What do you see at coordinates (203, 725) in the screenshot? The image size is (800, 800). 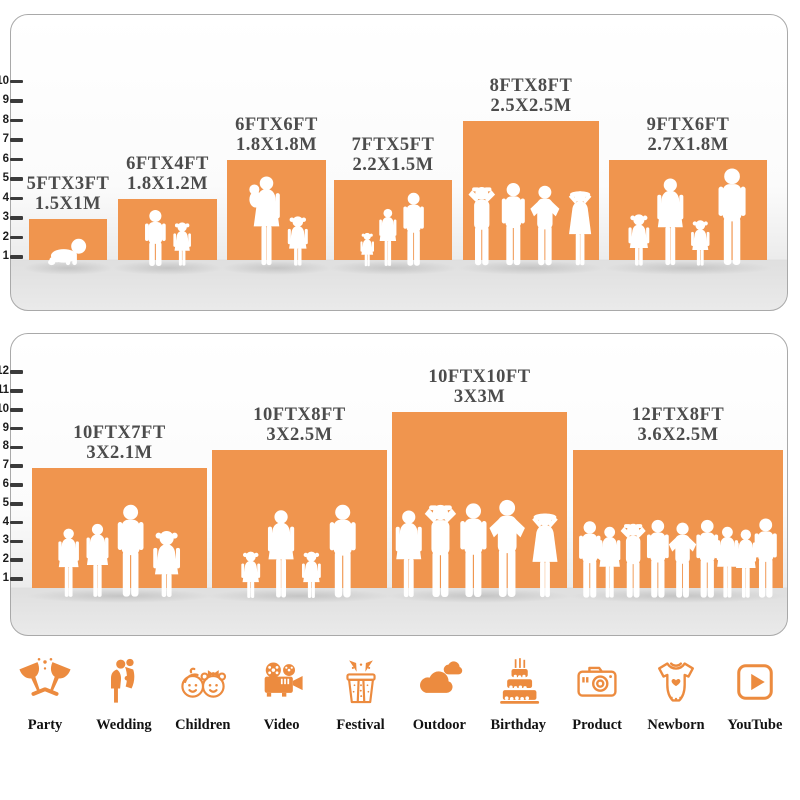 I see `category-label: Children` at bounding box center [203, 725].